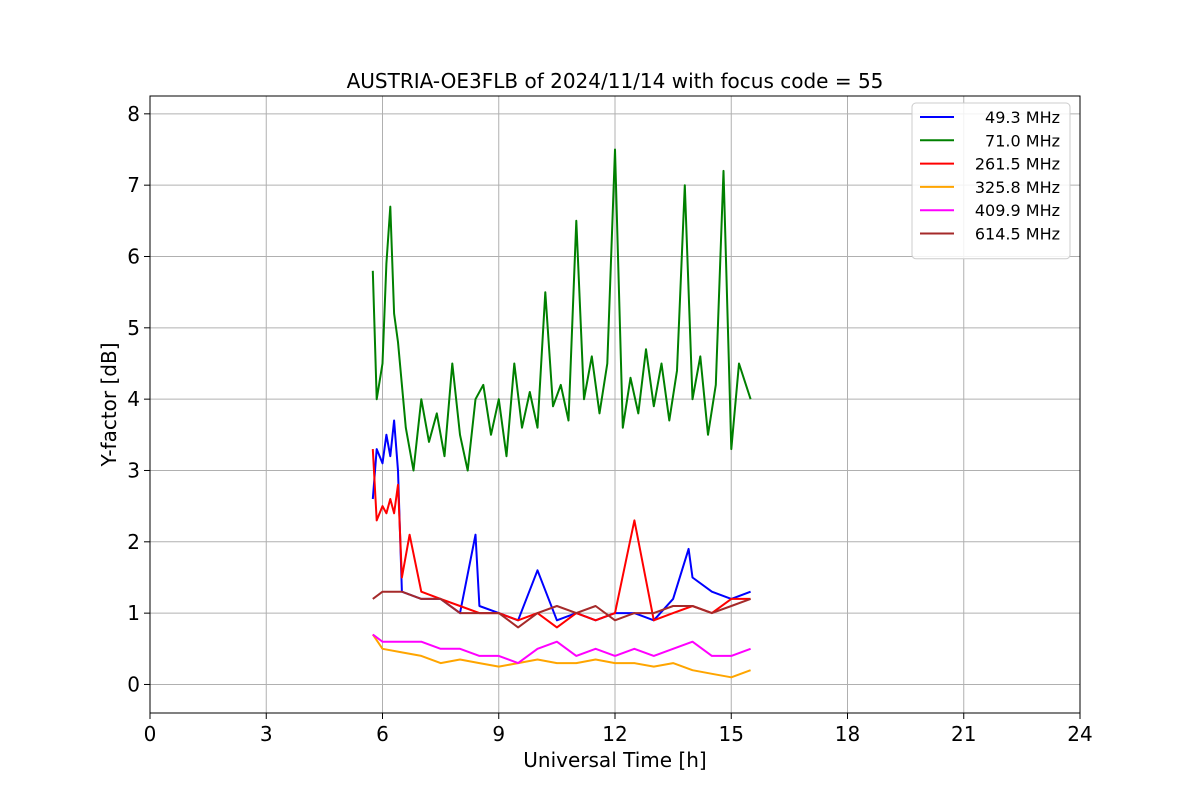 The image size is (1200, 804). What do you see at coordinates (133, 256) in the screenshot?
I see `y-tick-label: 6` at bounding box center [133, 256].